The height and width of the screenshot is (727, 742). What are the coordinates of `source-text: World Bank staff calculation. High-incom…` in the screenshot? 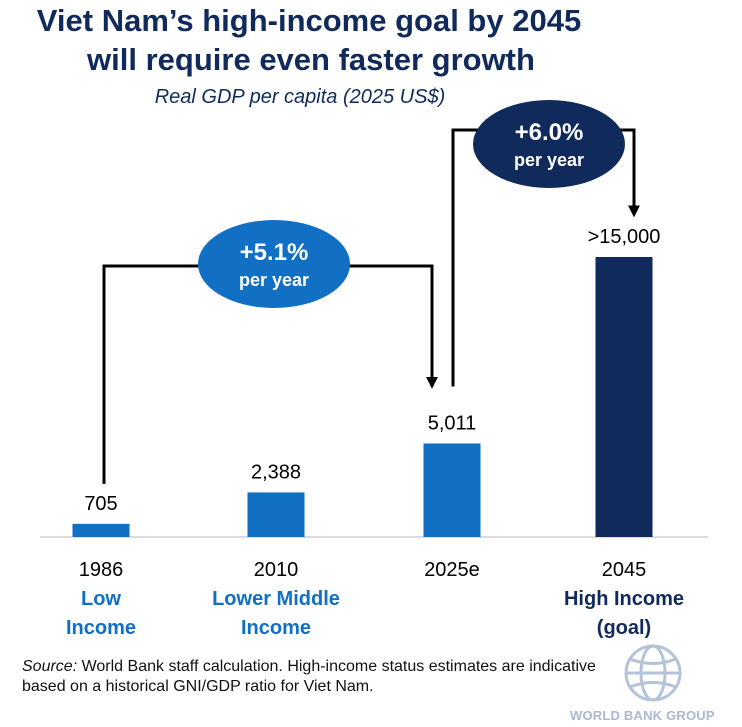 It's located at (309, 676).